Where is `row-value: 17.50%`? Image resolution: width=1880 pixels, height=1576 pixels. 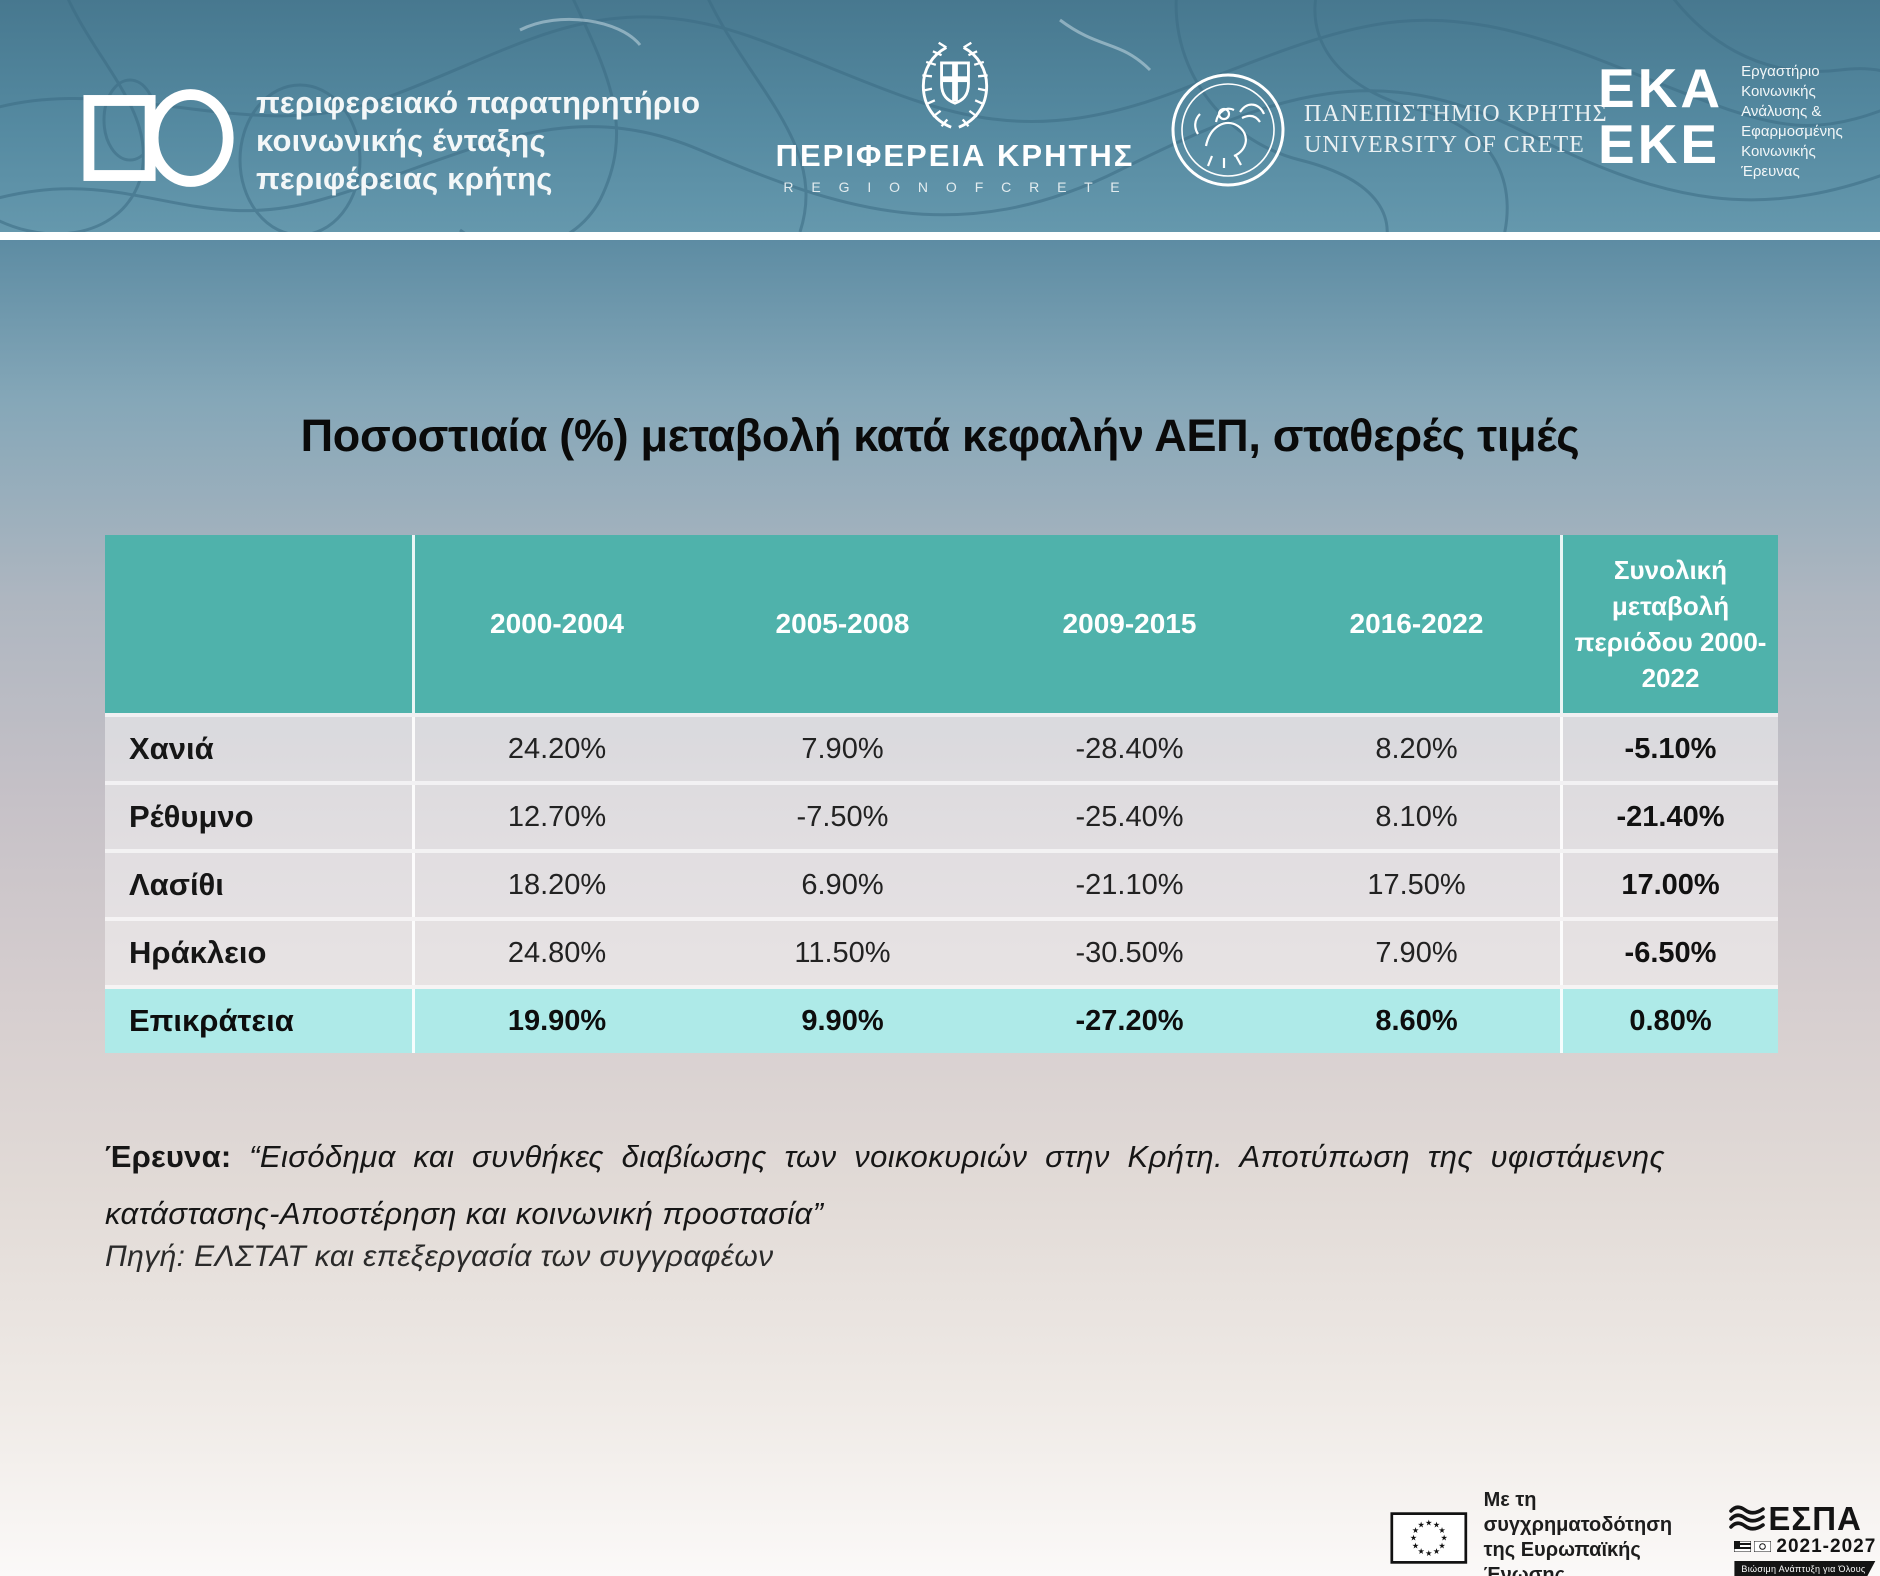 row-value: 17.50% is located at coordinates (1416, 884).